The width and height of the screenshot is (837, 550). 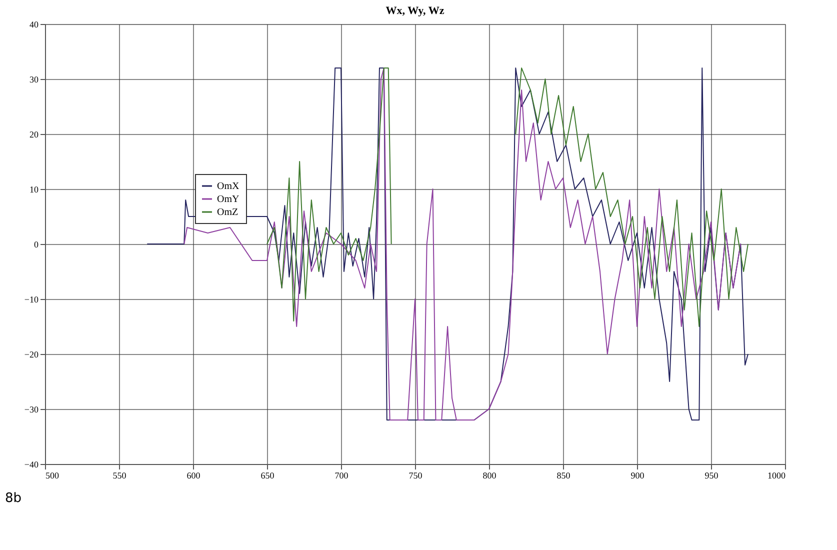 I want to click on y-tick-label: −30, so click(x=31, y=409).